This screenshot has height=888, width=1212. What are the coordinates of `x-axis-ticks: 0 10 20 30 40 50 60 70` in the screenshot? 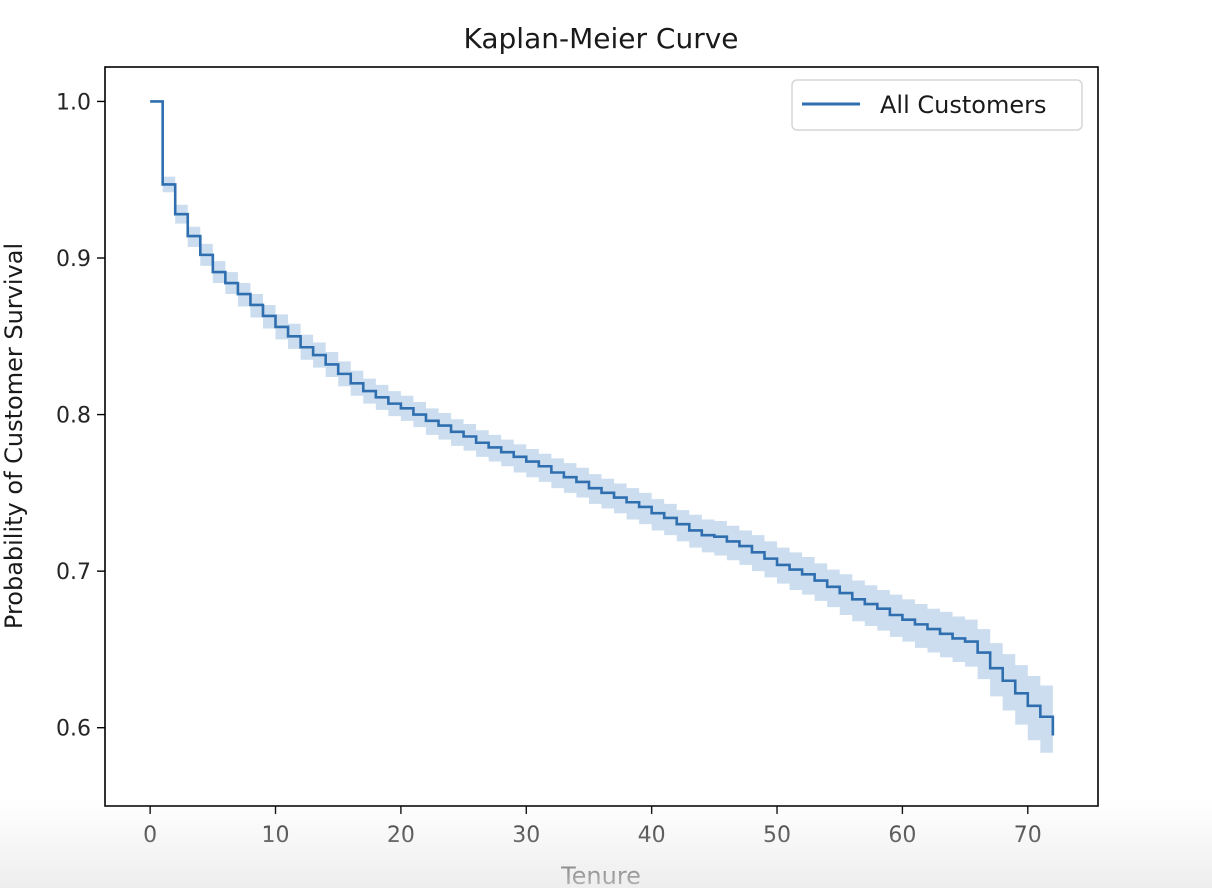 It's located at (592, 827).